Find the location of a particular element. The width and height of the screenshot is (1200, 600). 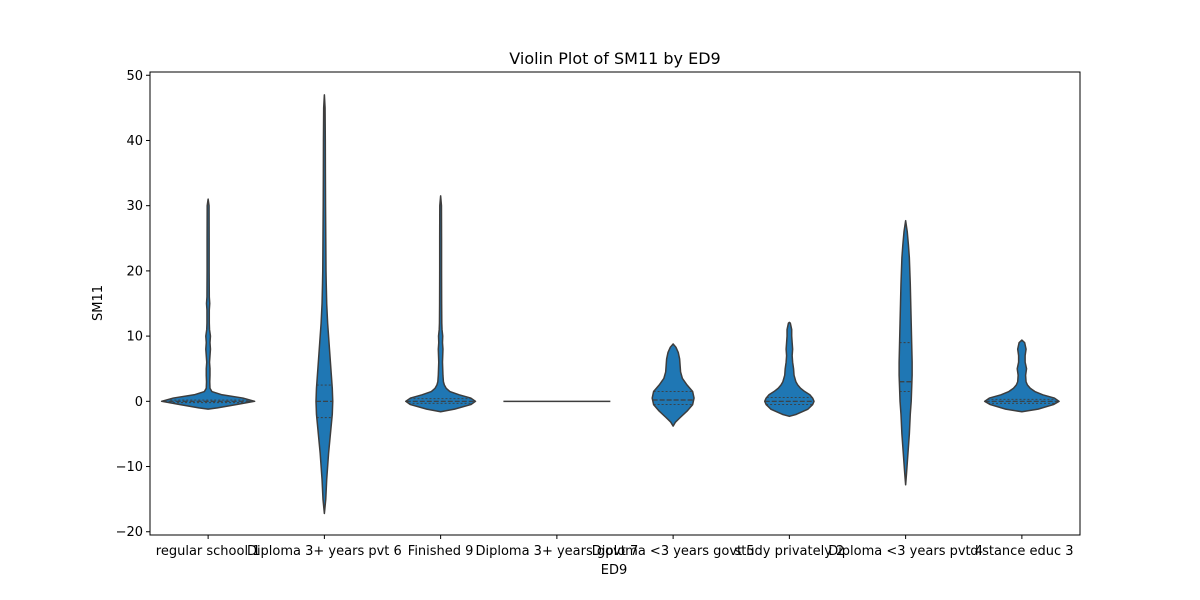

y-axis-title: SM11 is located at coordinates (98, 303).